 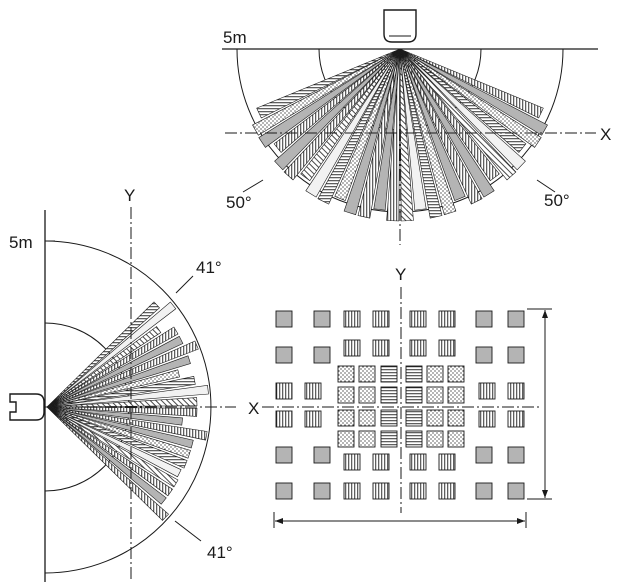 I want to click on sensor-head-icon, so click(x=400, y=26).